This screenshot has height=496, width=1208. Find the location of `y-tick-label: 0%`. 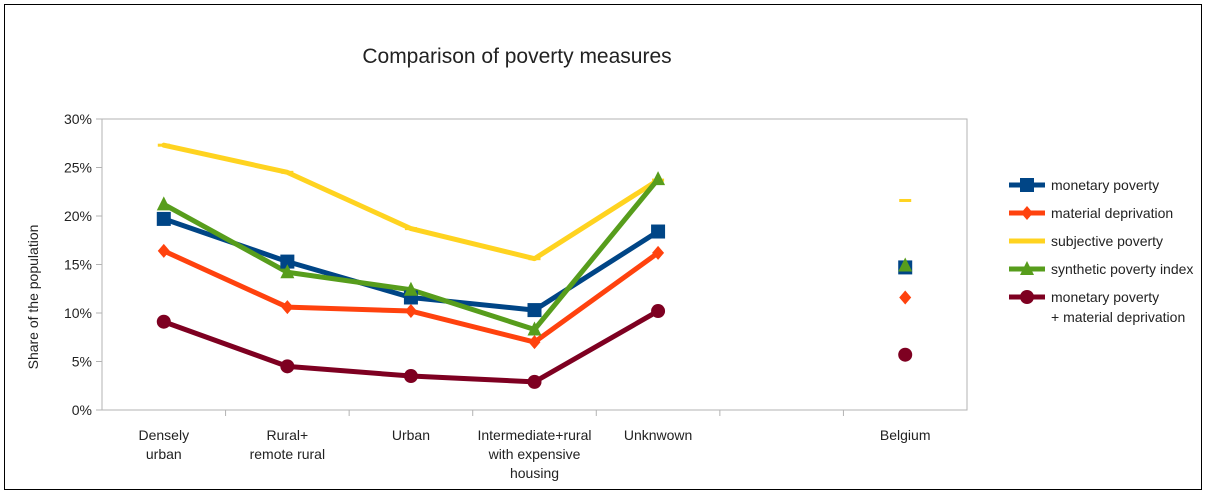

y-tick-label: 0% is located at coordinates (82, 410).